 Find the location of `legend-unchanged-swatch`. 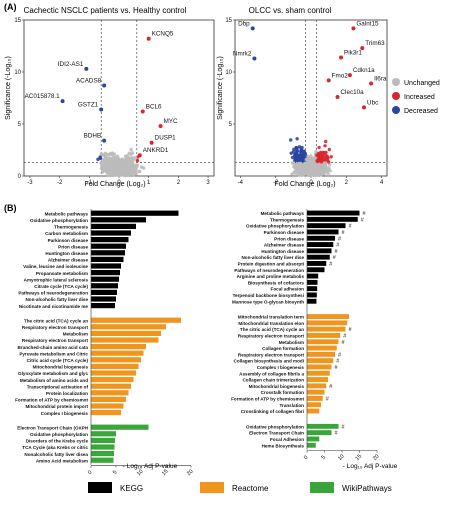

legend-unchanged-swatch is located at coordinates (396, 82).